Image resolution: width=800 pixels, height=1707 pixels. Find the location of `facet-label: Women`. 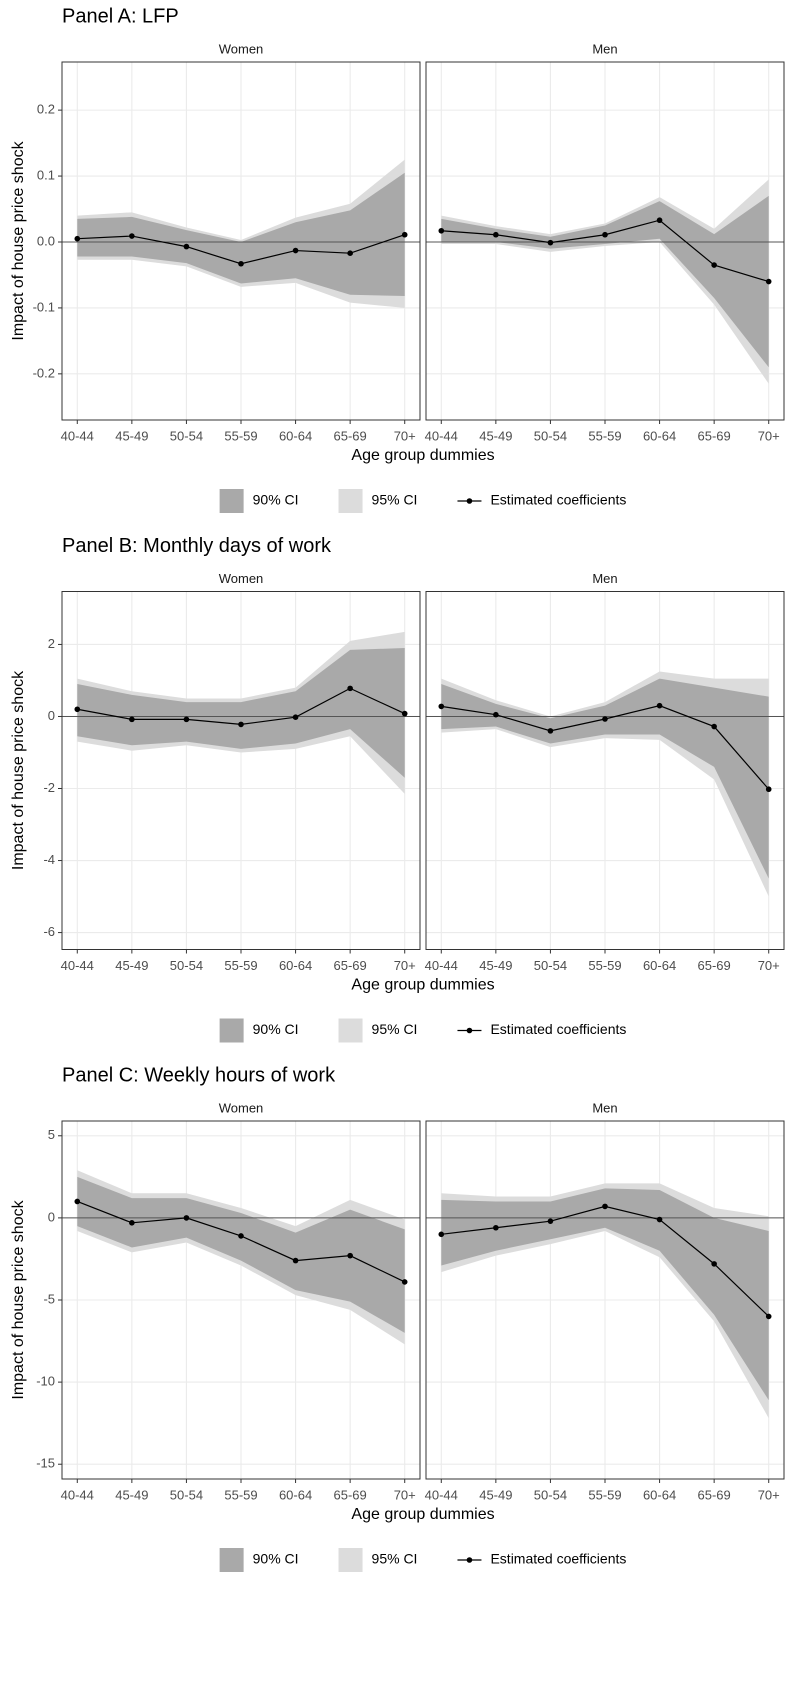

facet-label: Women is located at coordinates (241, 578).